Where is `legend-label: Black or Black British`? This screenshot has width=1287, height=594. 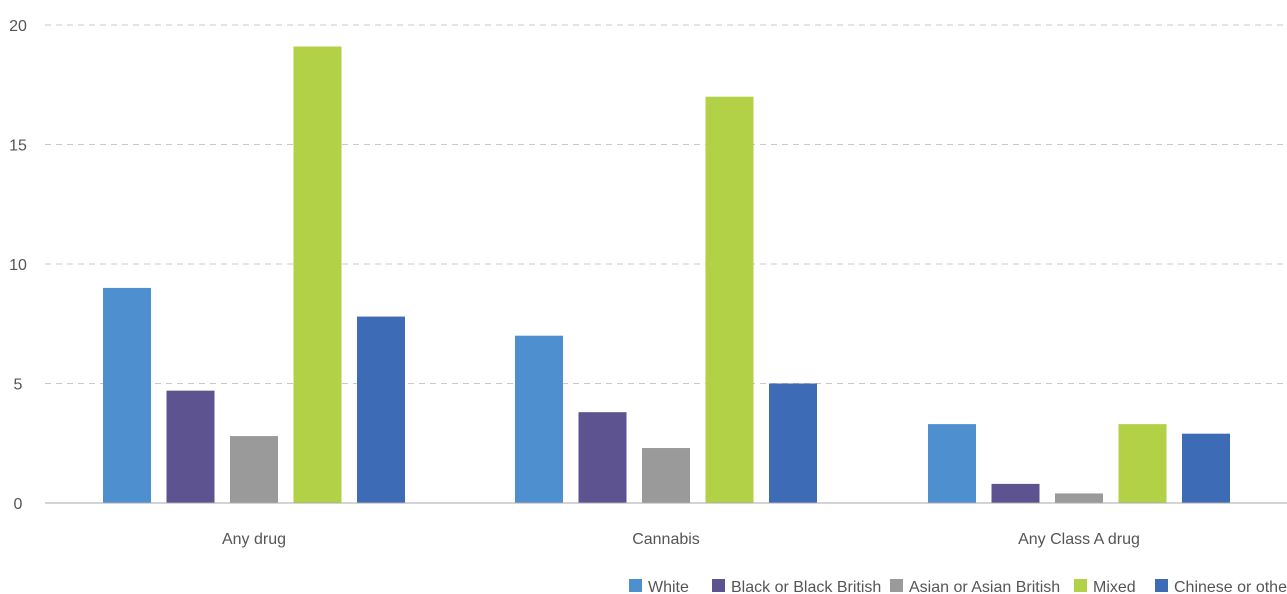 legend-label: Black or Black British is located at coordinates (806, 586).